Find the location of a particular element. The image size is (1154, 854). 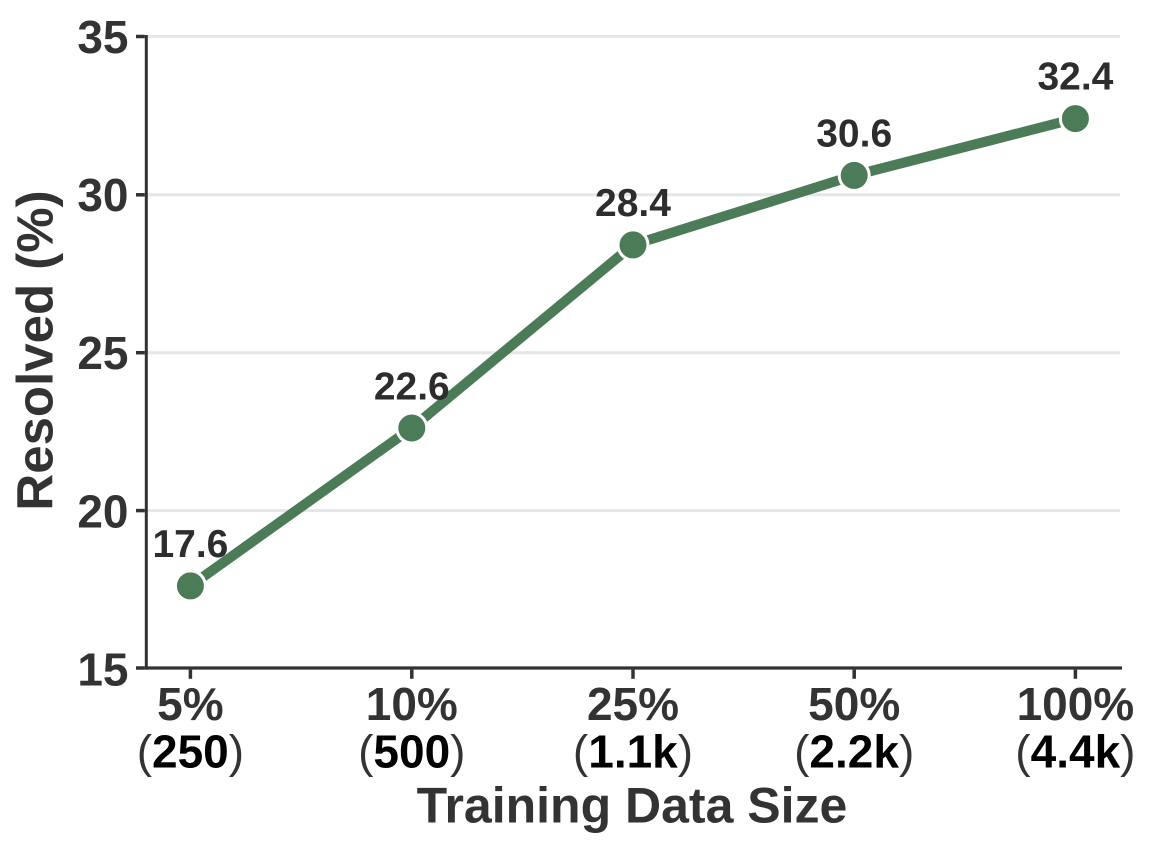

svg-text: 28.4 is located at coordinates (633, 203).